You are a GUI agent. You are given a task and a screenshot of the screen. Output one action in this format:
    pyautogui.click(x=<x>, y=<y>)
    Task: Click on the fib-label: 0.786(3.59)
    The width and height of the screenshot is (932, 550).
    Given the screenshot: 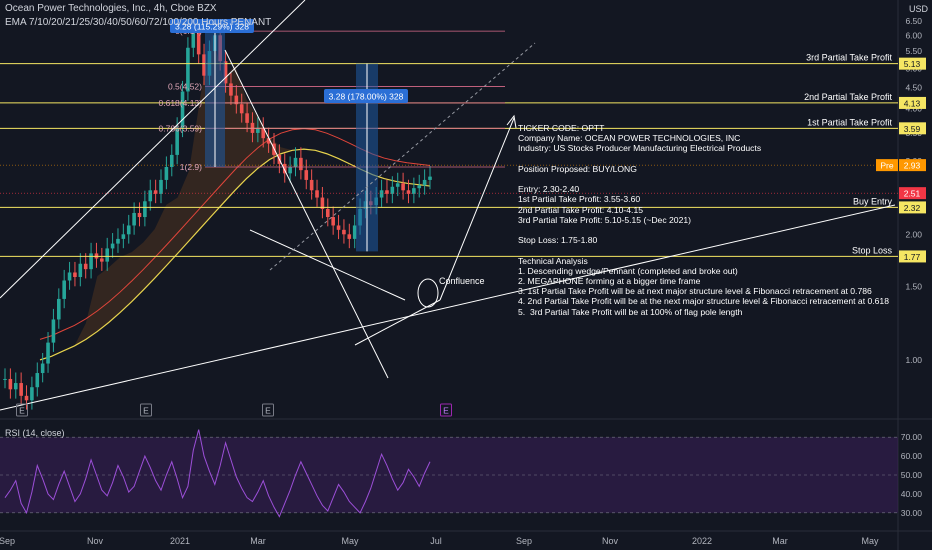 What is the action you would take?
    pyautogui.click(x=181, y=128)
    